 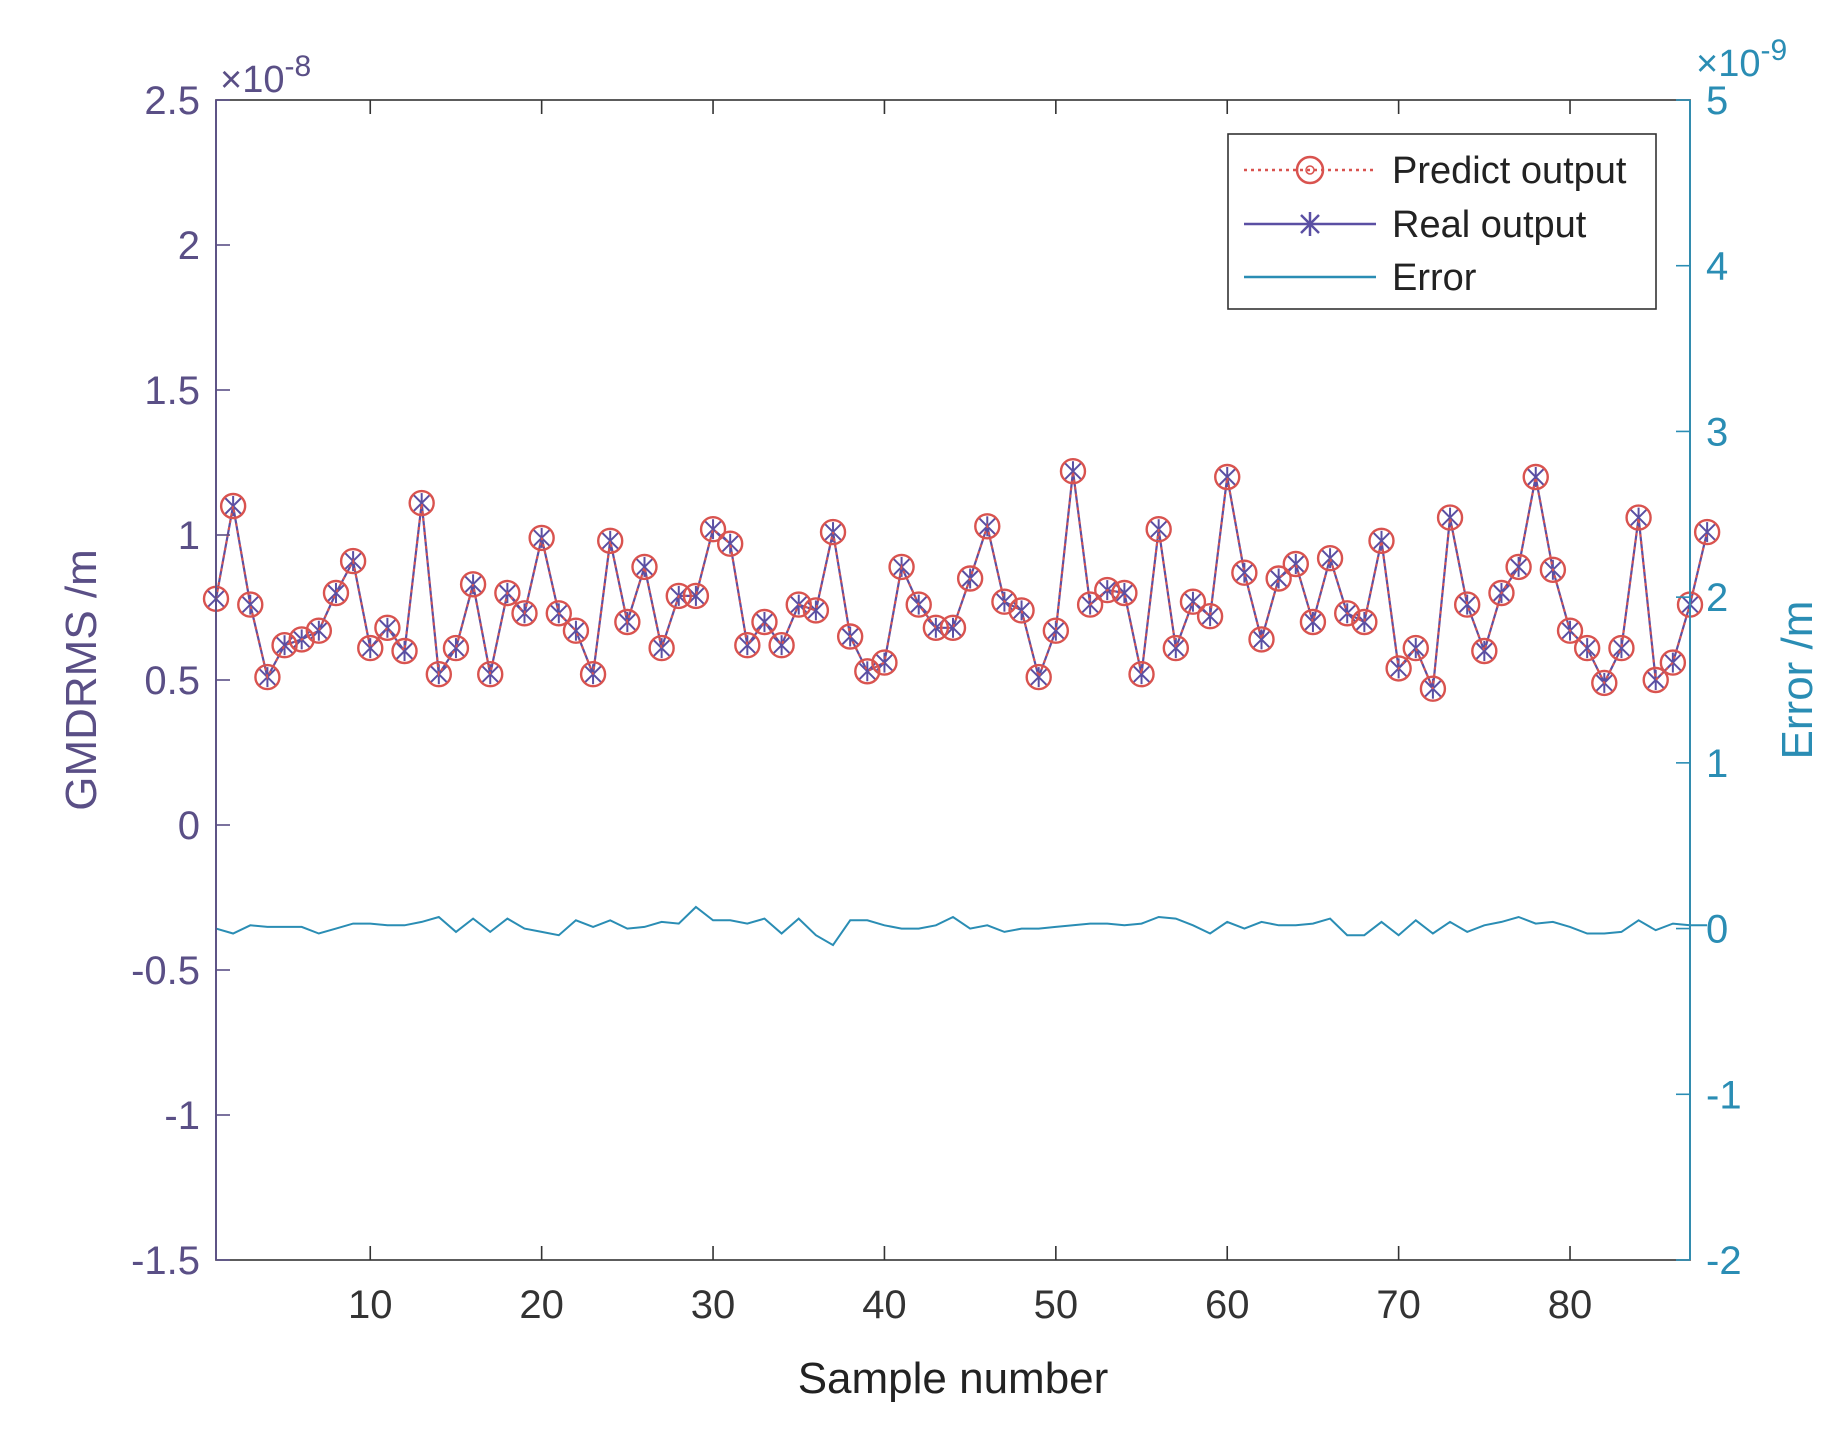 What do you see at coordinates (172, 101) in the screenshot?
I see `left-y-tick-label: 2.5` at bounding box center [172, 101].